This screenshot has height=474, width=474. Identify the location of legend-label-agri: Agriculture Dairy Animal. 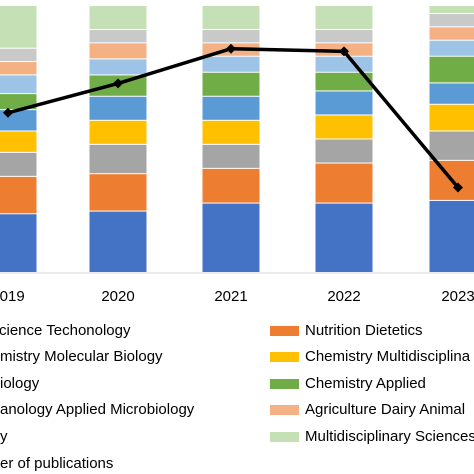
(385, 409).